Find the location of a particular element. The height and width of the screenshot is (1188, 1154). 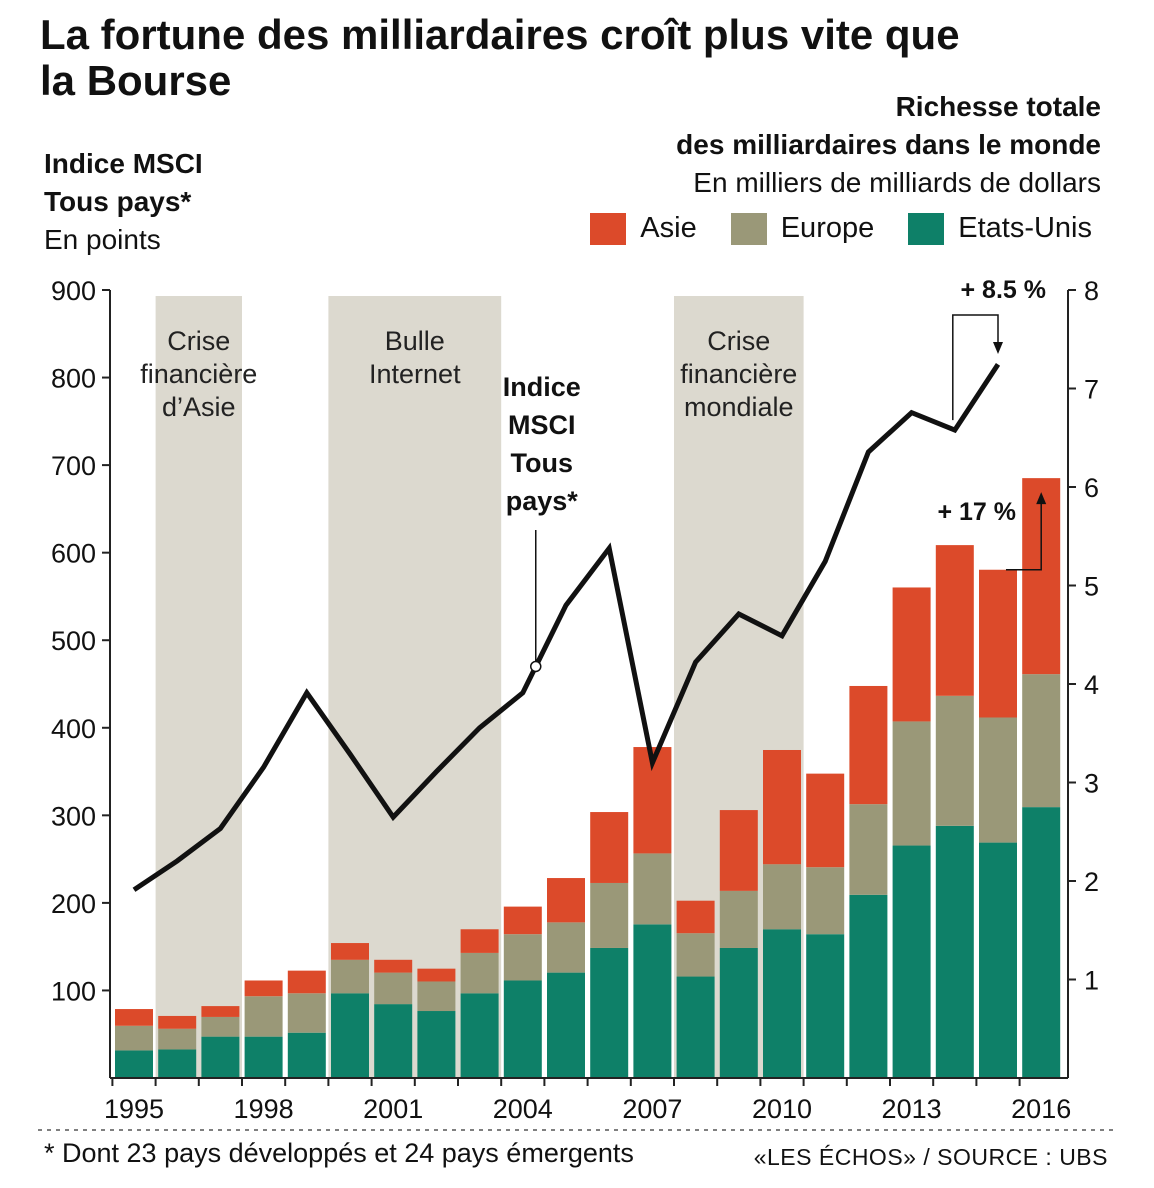

bar-etats-unis-2001 is located at coordinates (393, 1041).